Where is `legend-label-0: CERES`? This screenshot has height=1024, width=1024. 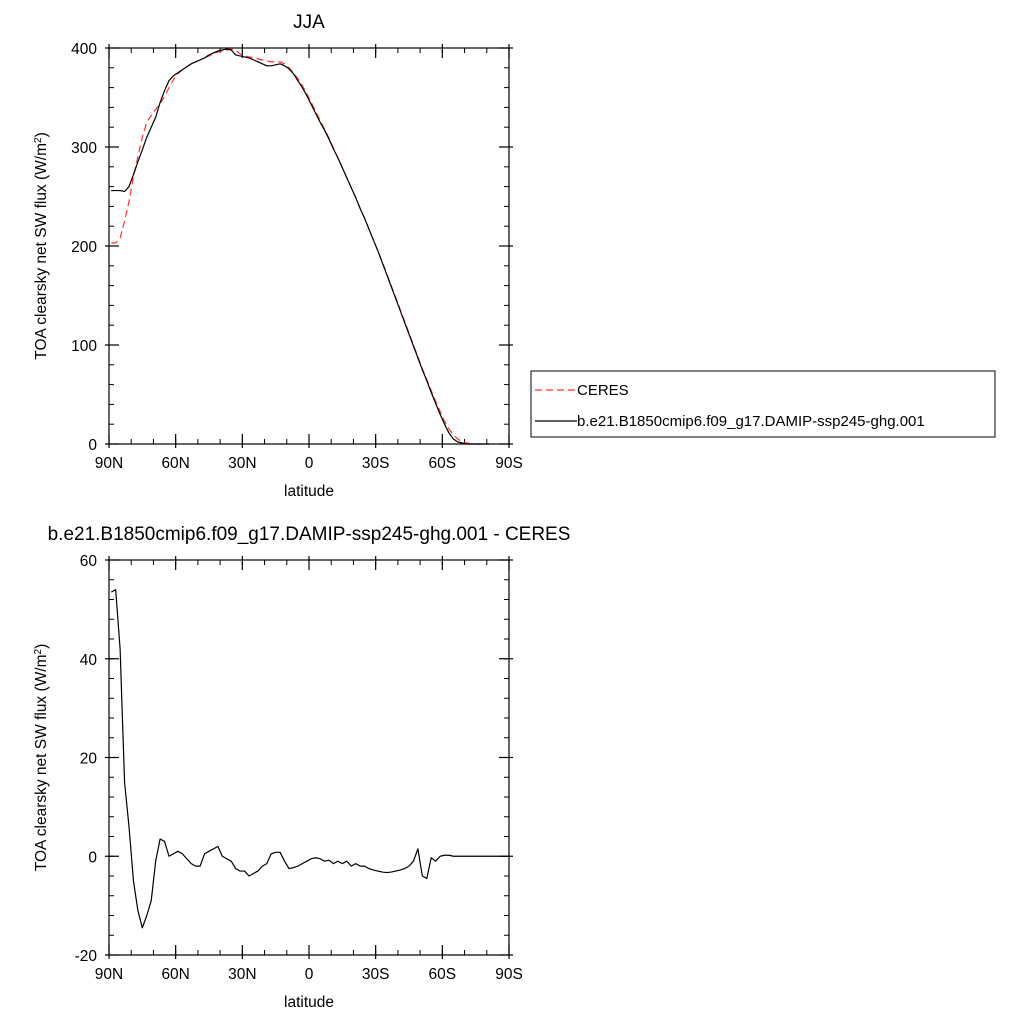 legend-label-0: CERES is located at coordinates (603, 390).